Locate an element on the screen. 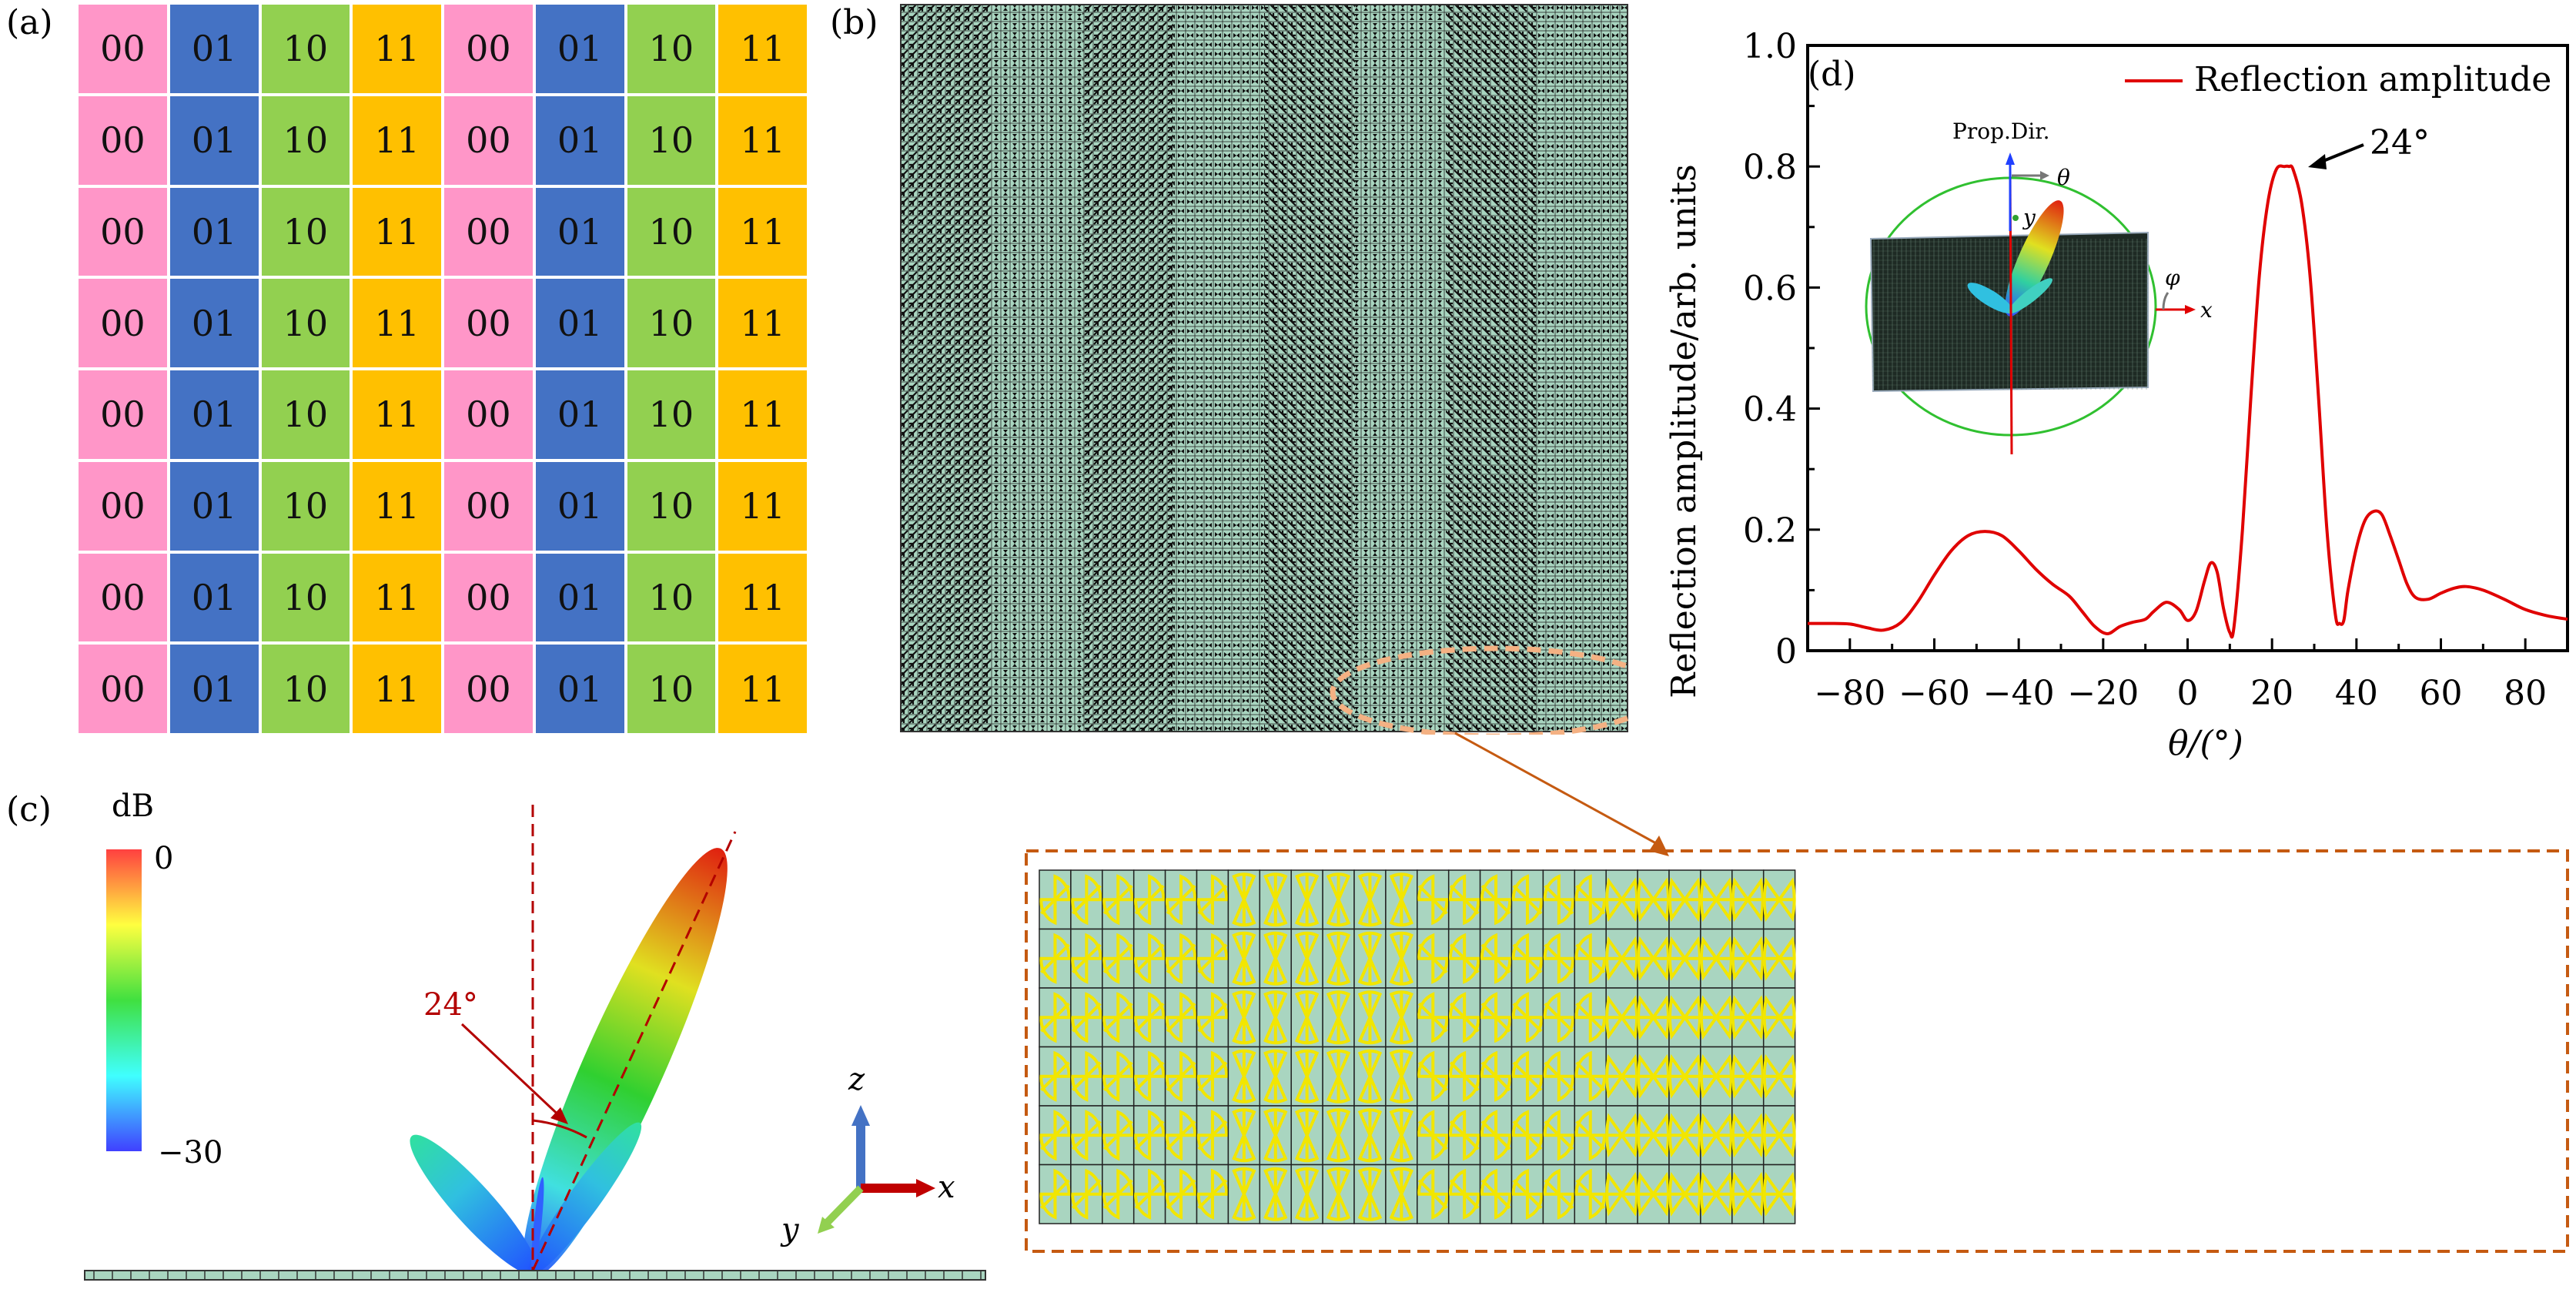  plot-area is located at coordinates (2188, 401).